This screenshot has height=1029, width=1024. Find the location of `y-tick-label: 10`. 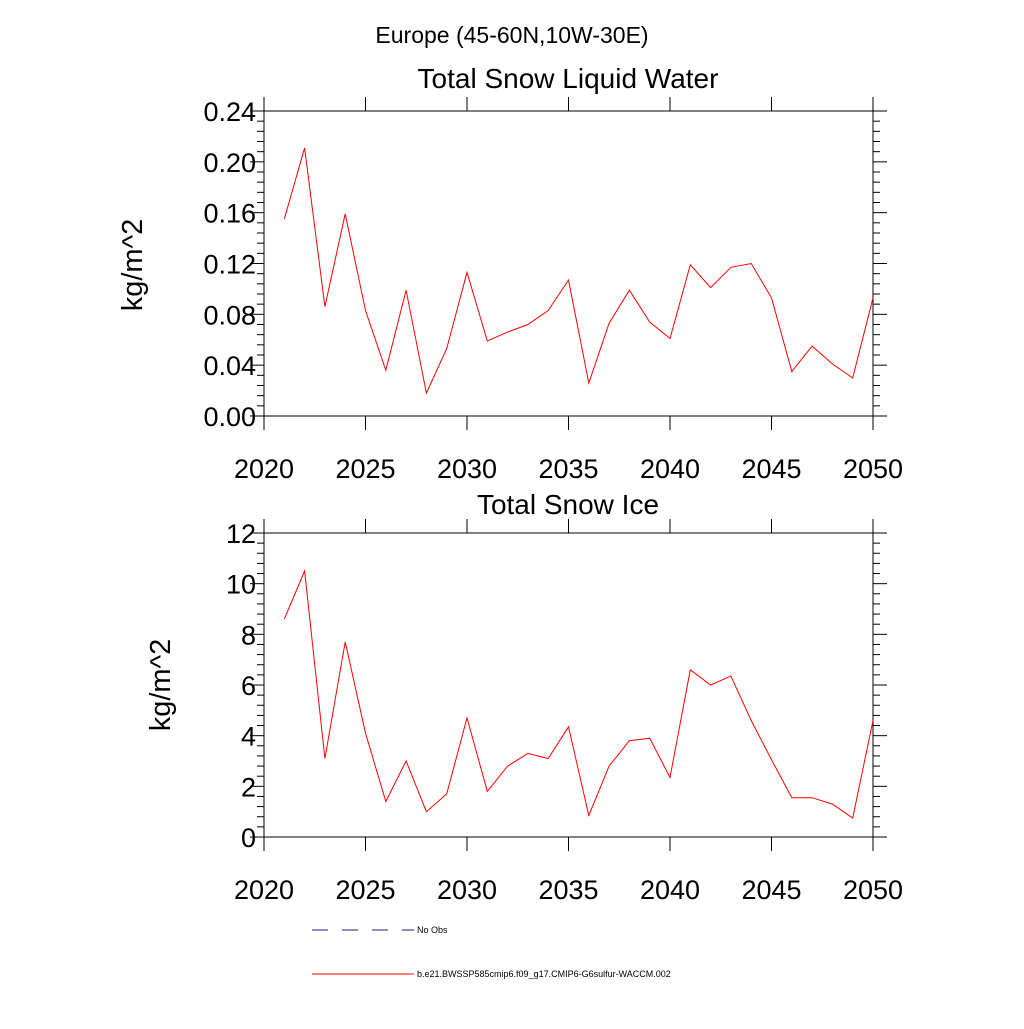

y-tick-label: 10 is located at coordinates (241, 585).